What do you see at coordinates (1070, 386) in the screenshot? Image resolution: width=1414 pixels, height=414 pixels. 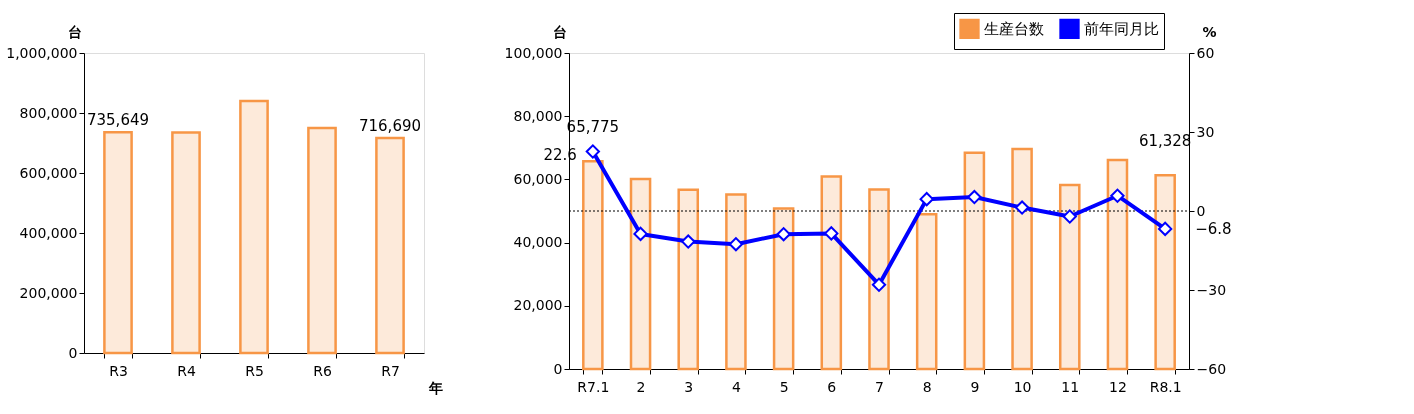 I see `x-tick-label: 11` at bounding box center [1070, 386].